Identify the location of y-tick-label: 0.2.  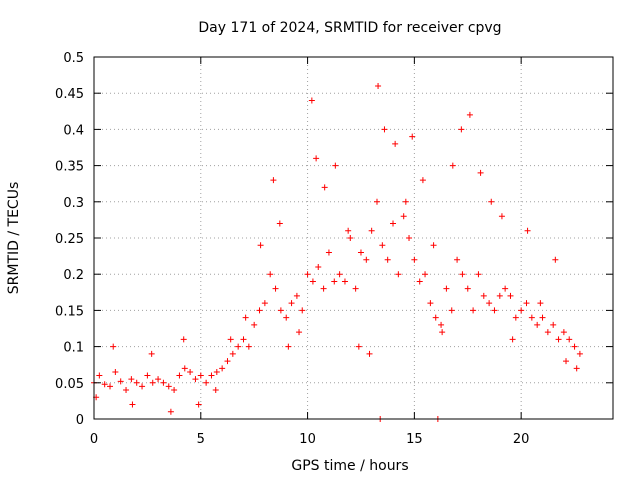
(73, 275).